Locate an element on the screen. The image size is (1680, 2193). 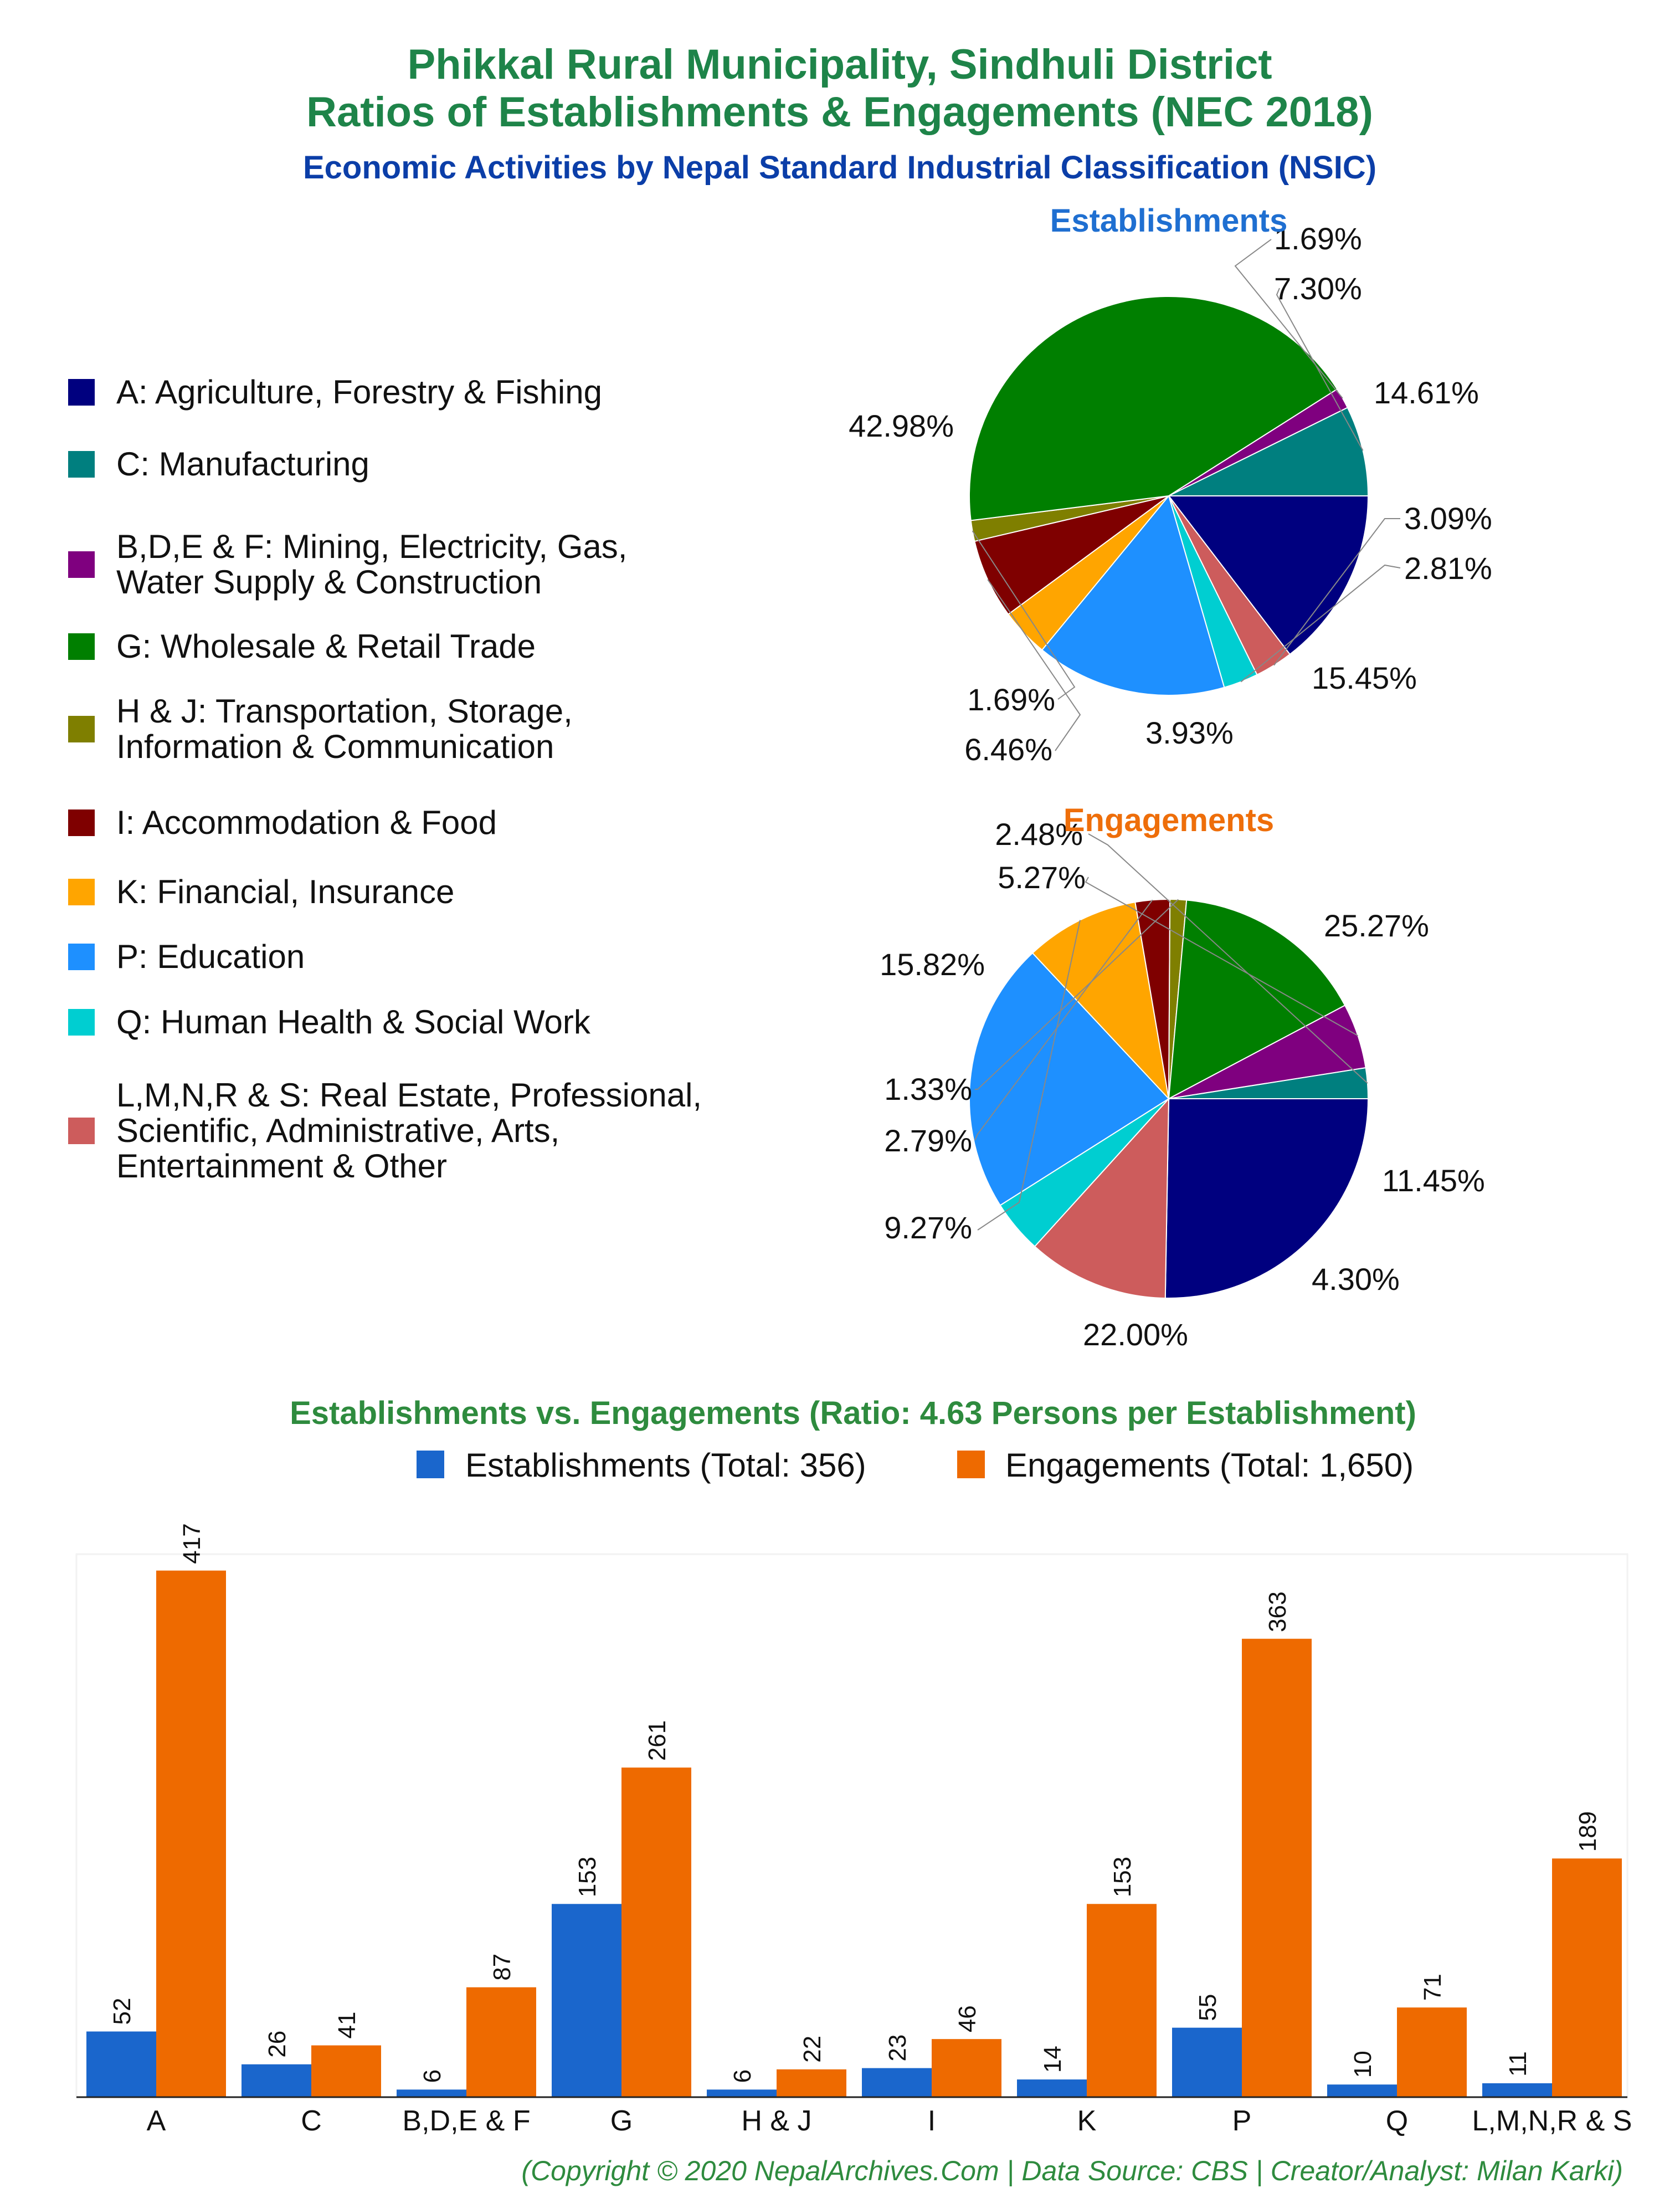
eng-leader-b-d-e-f is located at coordinates (1222, 957).